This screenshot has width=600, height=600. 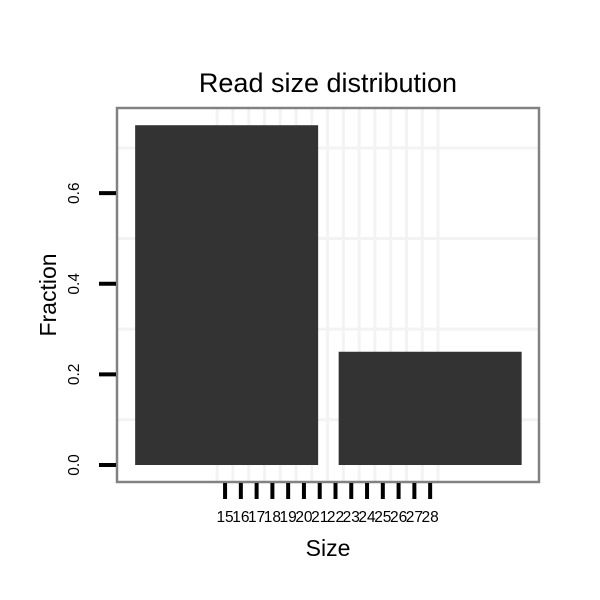 I want to click on x-tick-label: 19, so click(x=288, y=517).